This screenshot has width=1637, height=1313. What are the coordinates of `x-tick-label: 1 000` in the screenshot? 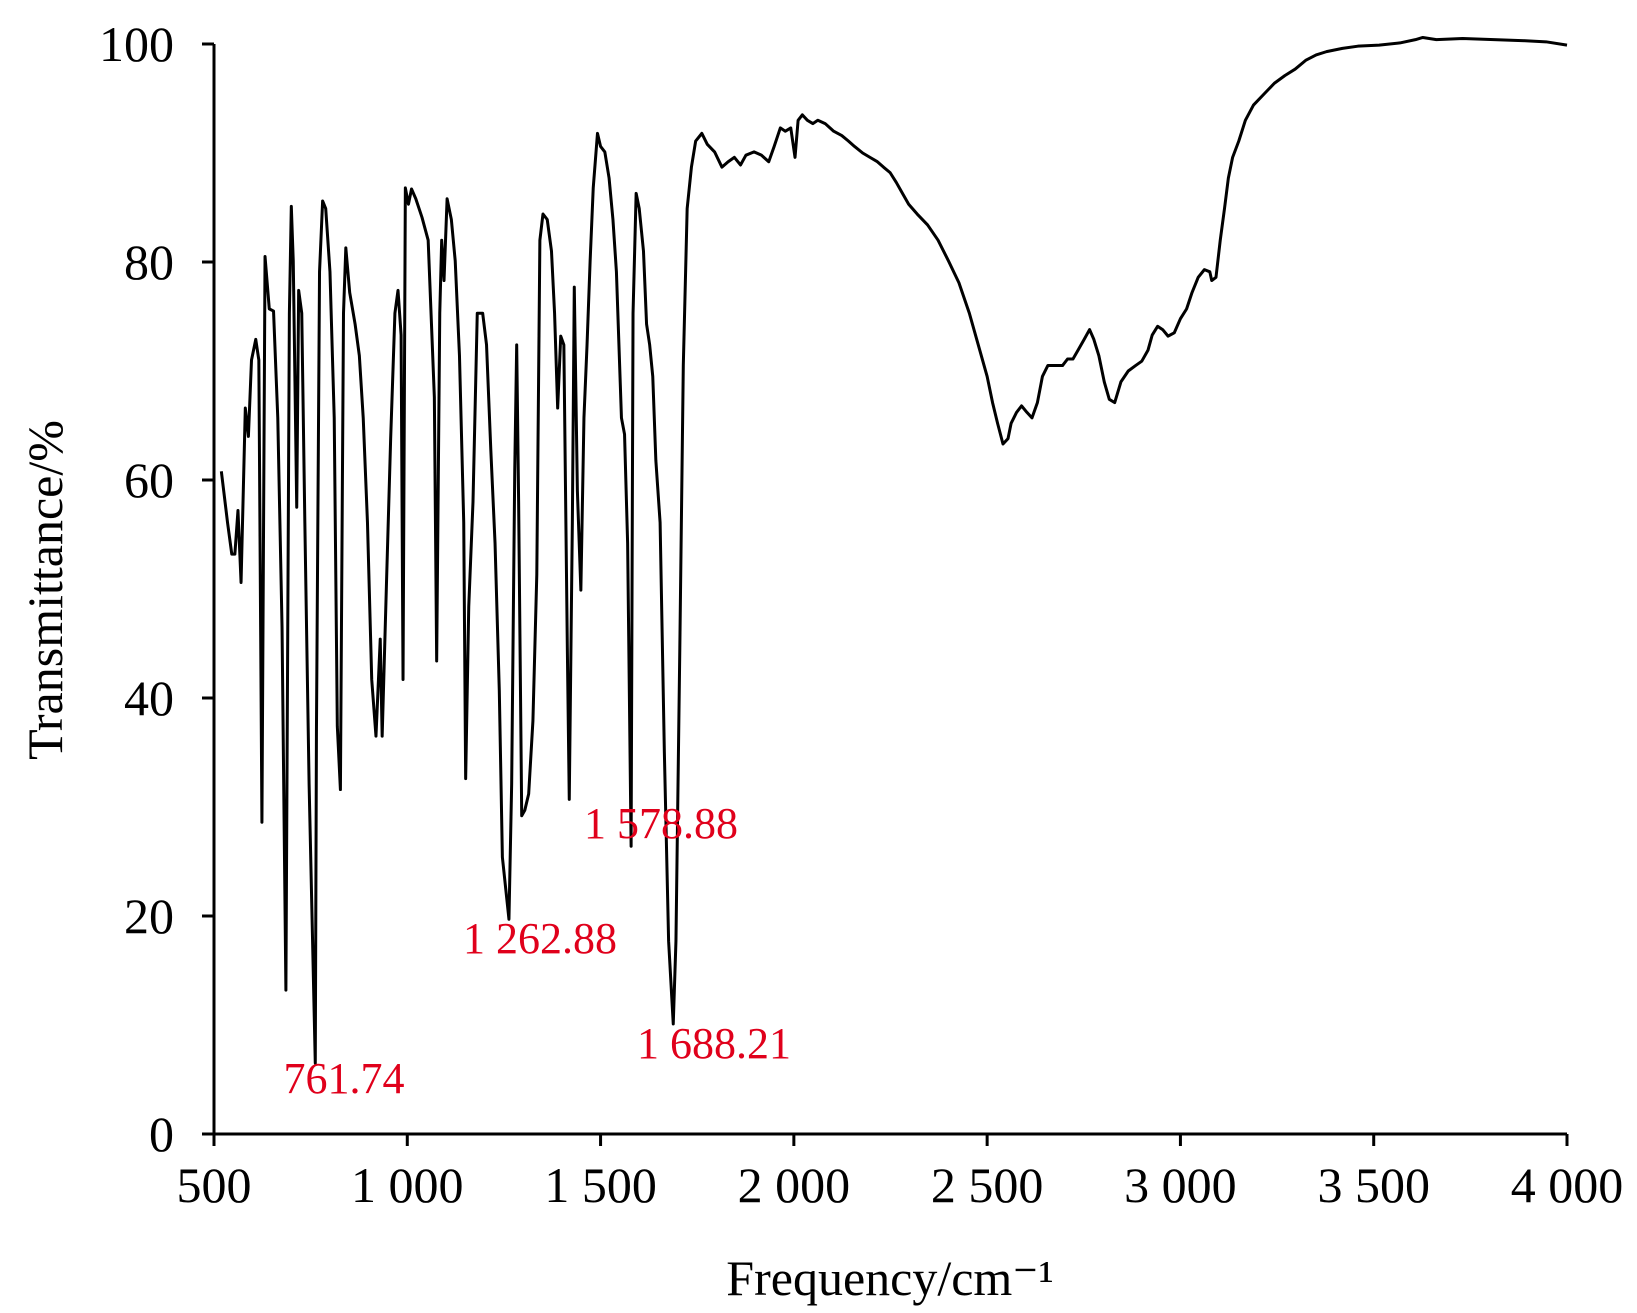 It's located at (407, 1185).